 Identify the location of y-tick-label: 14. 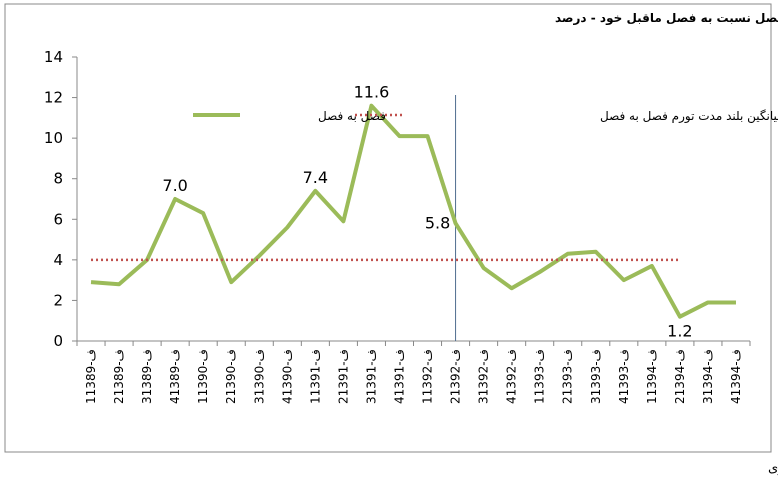
(53, 57).